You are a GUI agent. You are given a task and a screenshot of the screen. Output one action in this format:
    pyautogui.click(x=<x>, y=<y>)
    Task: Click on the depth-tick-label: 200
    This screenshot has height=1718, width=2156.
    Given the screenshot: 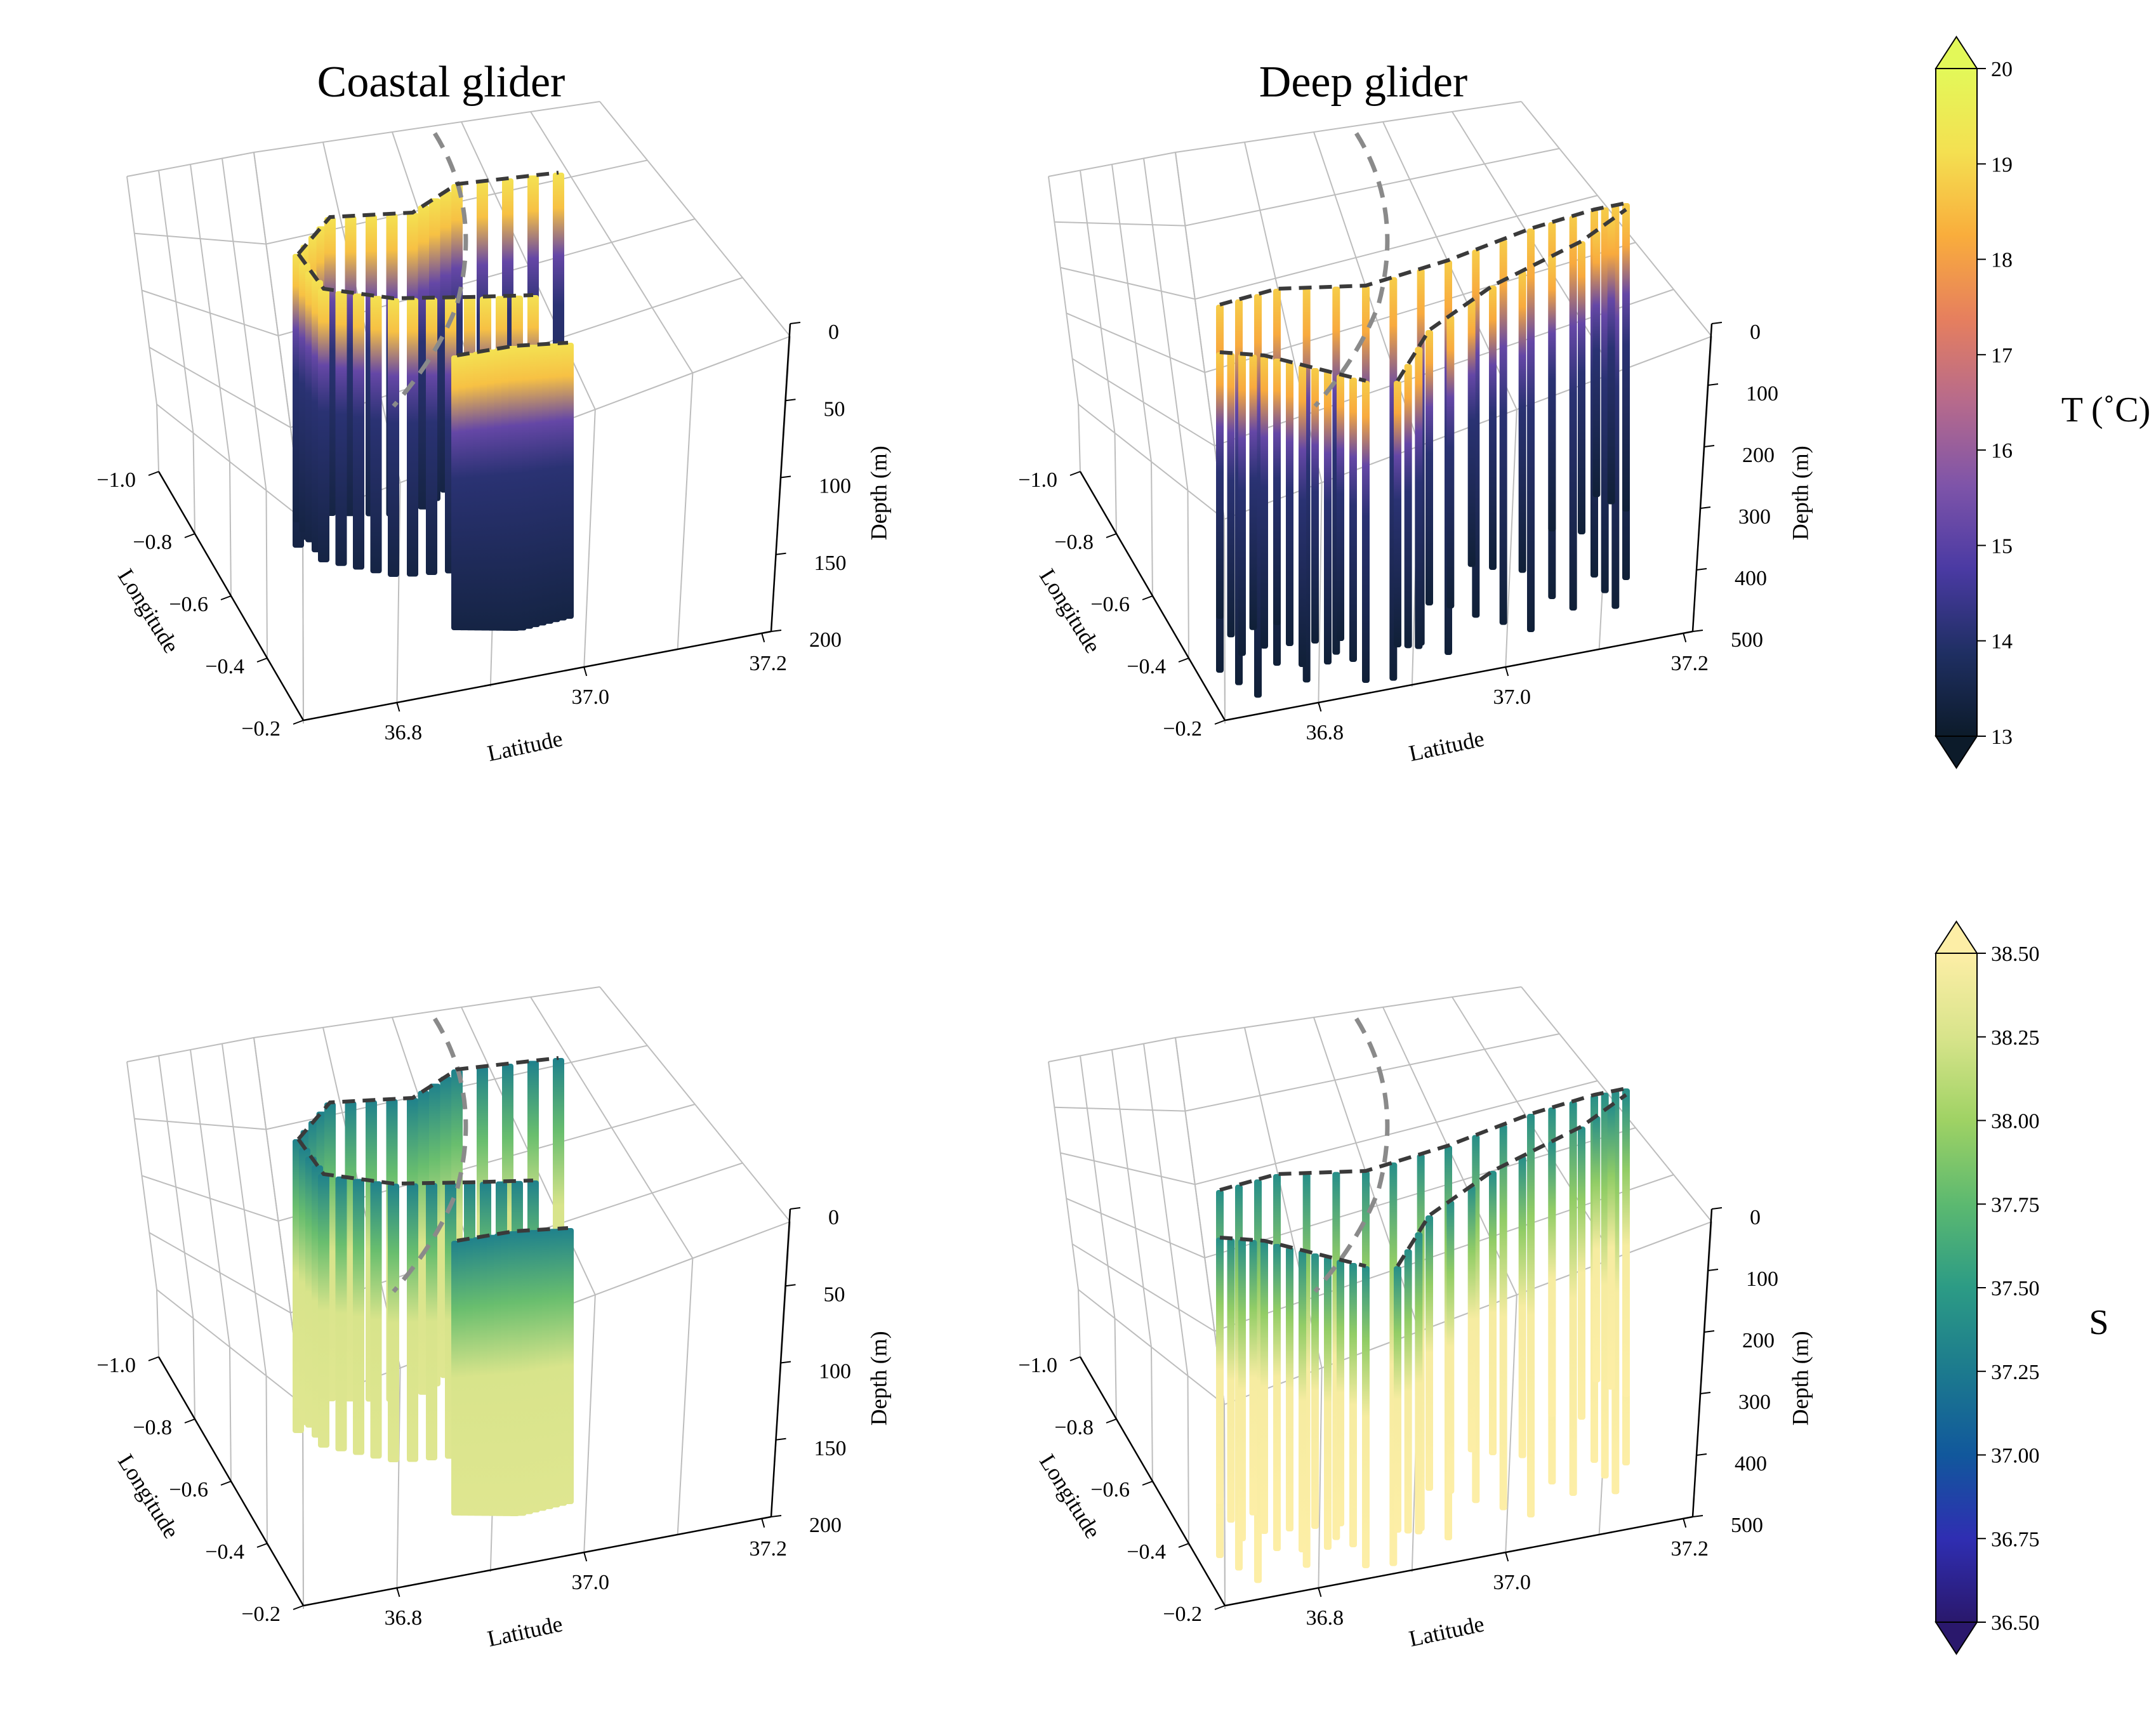 What is the action you would take?
    pyautogui.click(x=1758, y=1341)
    